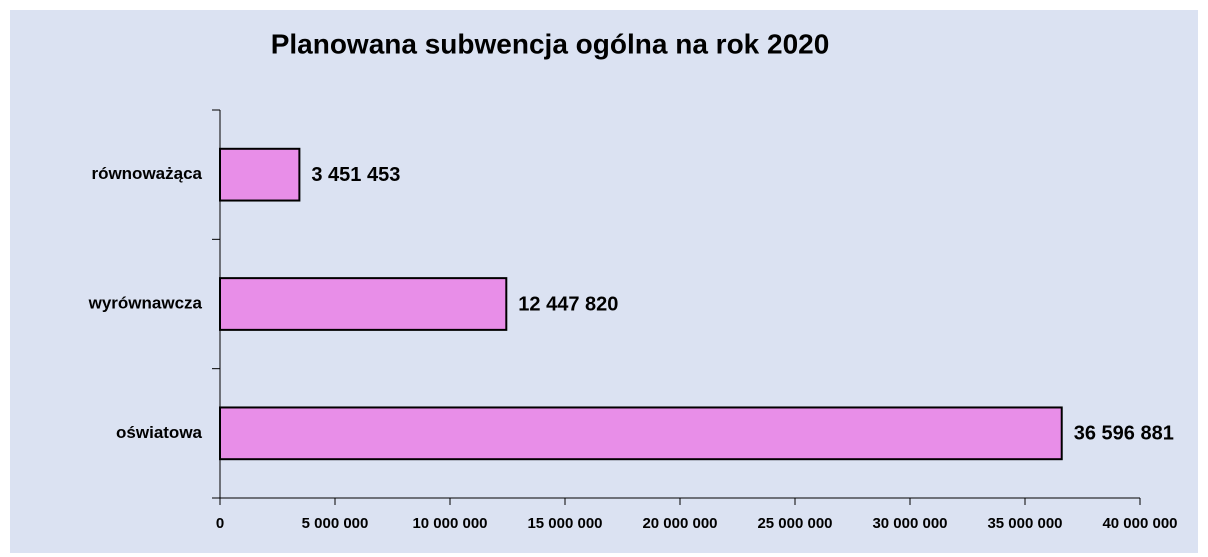 The height and width of the screenshot is (557, 1208). I want to click on y-tick-label: wyrównawcza, so click(145, 302).